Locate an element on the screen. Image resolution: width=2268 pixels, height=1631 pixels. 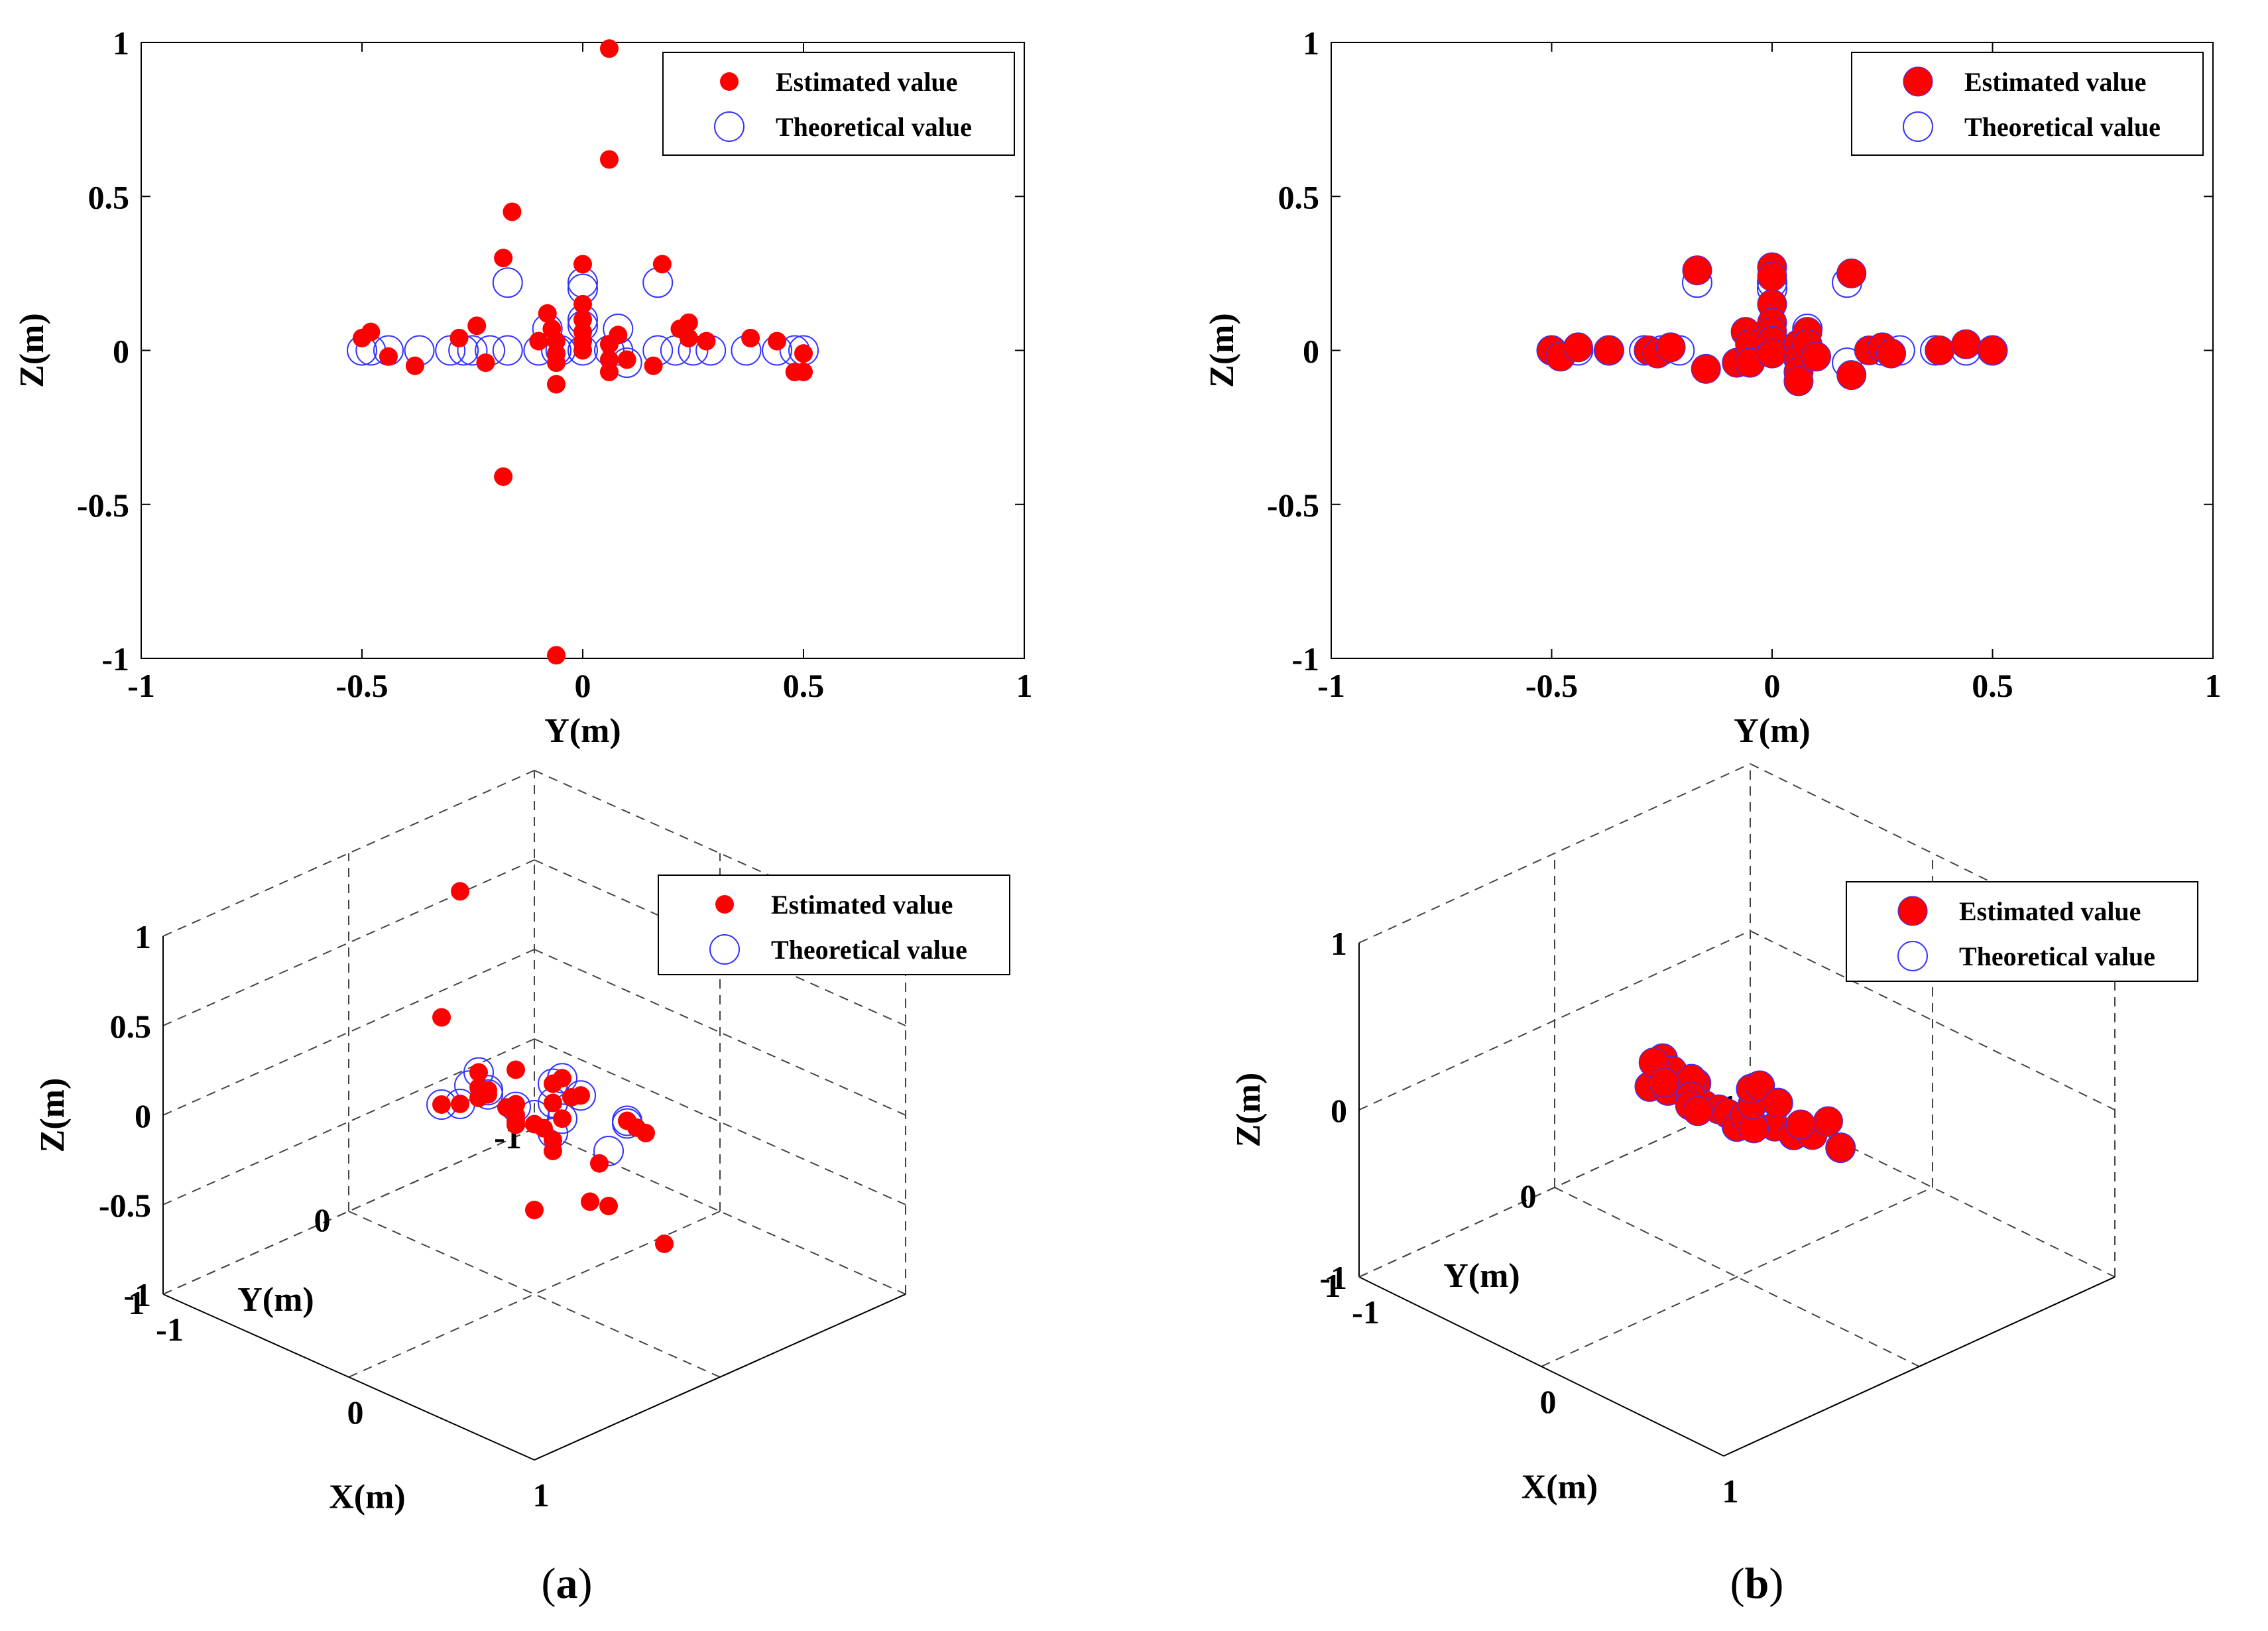
z-tick-label: 0.5 is located at coordinates (131, 1026).